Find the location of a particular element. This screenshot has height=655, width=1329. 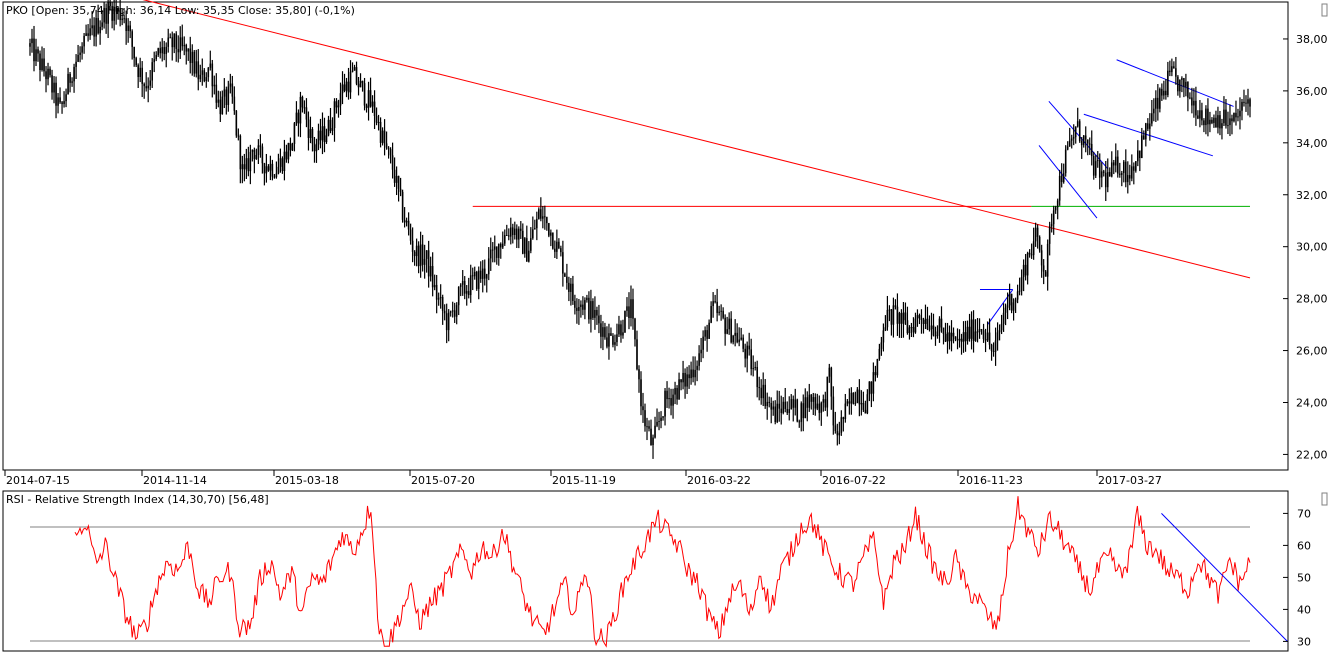

x-tick-label: 2015-03-18 is located at coordinates (307, 480).